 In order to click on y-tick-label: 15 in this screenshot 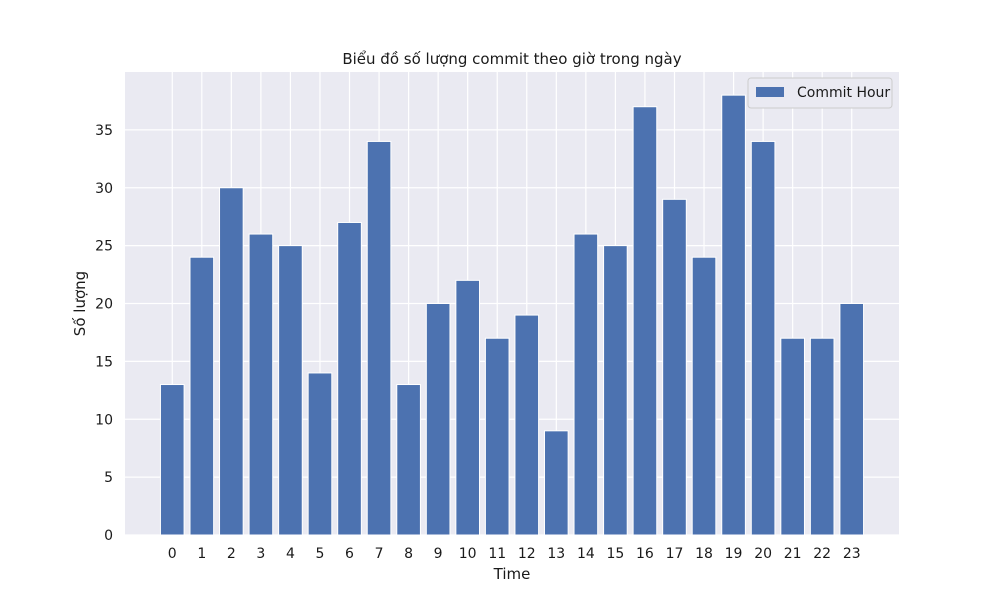, I will do `click(104, 362)`.